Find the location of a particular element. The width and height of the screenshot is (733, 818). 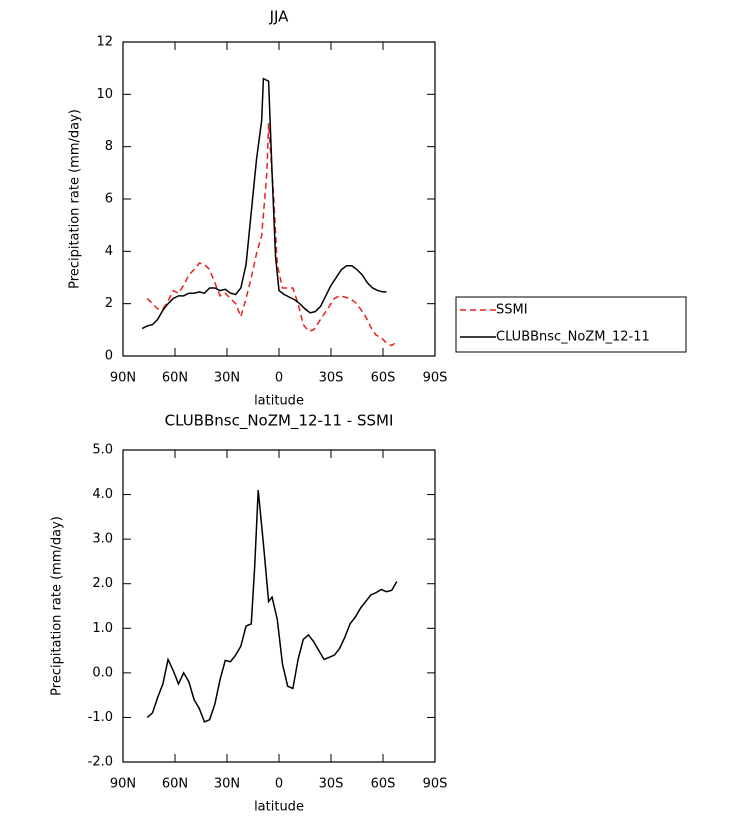

chart-title: CLUBBnsc_NoZM_12-11 - SSMI is located at coordinates (279, 421).